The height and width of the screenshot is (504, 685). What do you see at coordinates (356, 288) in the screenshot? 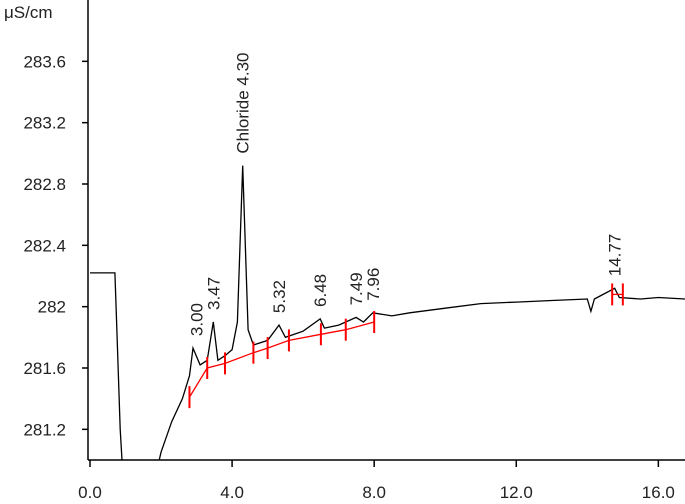
I see `peak-label: 7.49` at bounding box center [356, 288].